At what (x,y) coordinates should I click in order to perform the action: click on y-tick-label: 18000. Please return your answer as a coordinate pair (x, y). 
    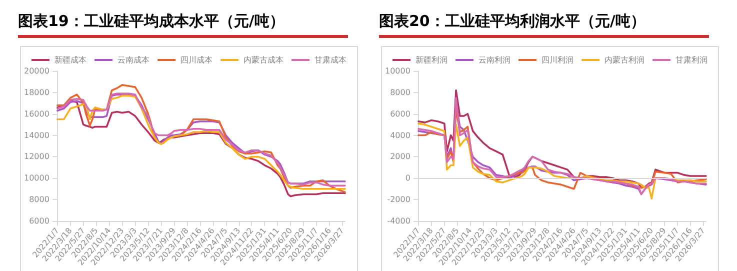
    Looking at the image, I should click on (37, 92).